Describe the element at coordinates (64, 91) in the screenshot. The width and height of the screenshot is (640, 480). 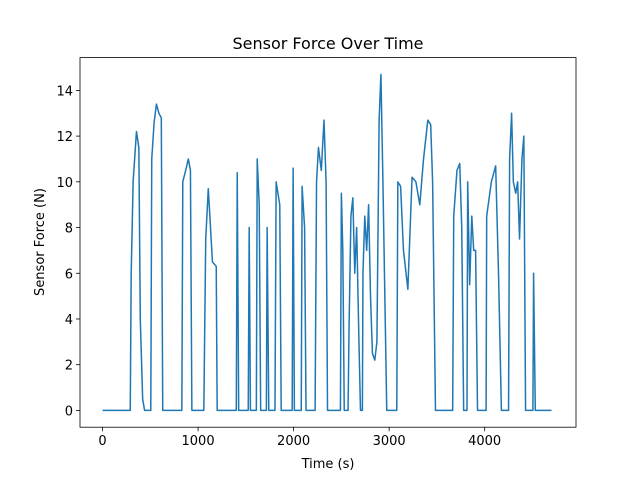
I see `y-tick-label: 14` at that location.